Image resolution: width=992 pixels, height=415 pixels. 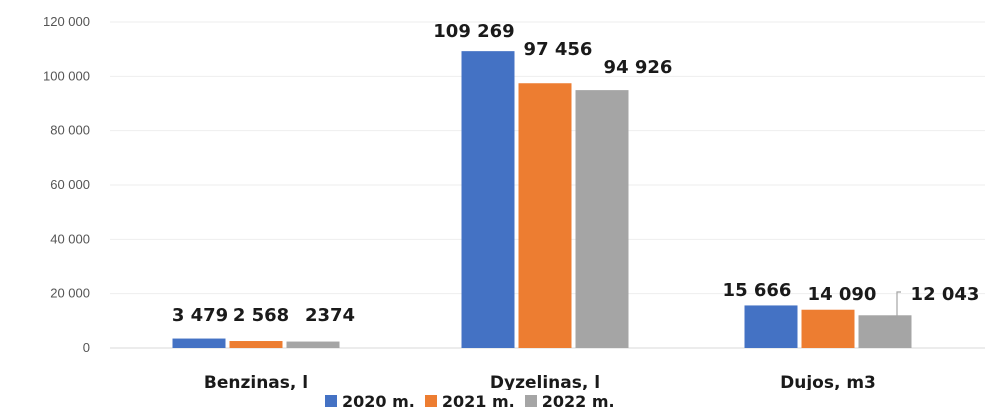 What do you see at coordinates (70, 293) in the screenshot?
I see `y-tick-label: 20 000` at bounding box center [70, 293].